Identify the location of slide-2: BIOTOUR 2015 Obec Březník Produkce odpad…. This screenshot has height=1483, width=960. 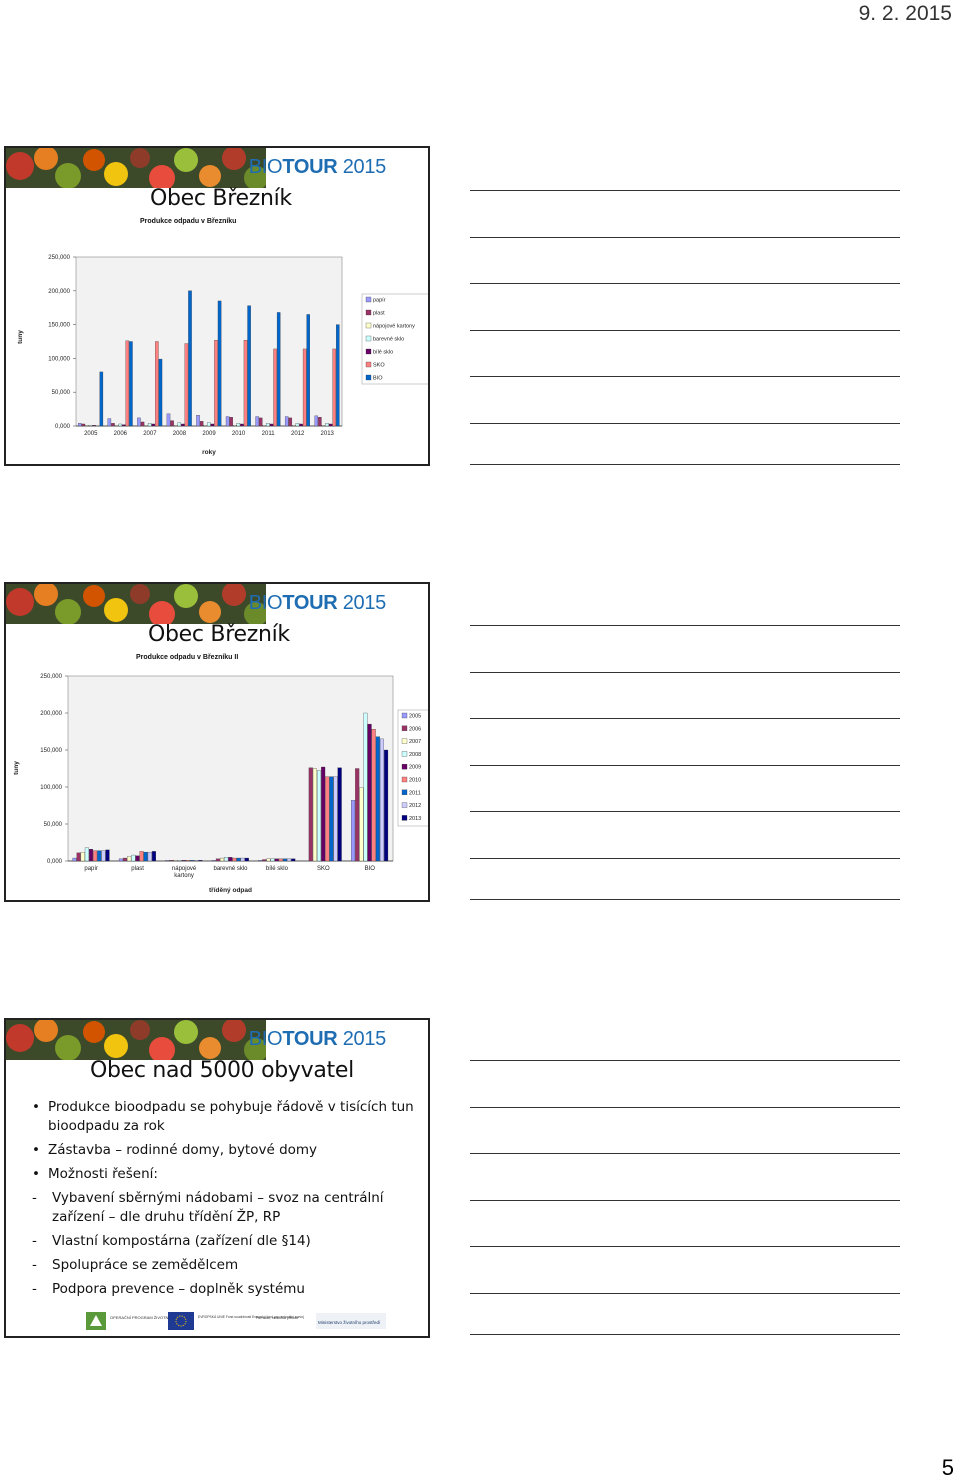
(217, 742).